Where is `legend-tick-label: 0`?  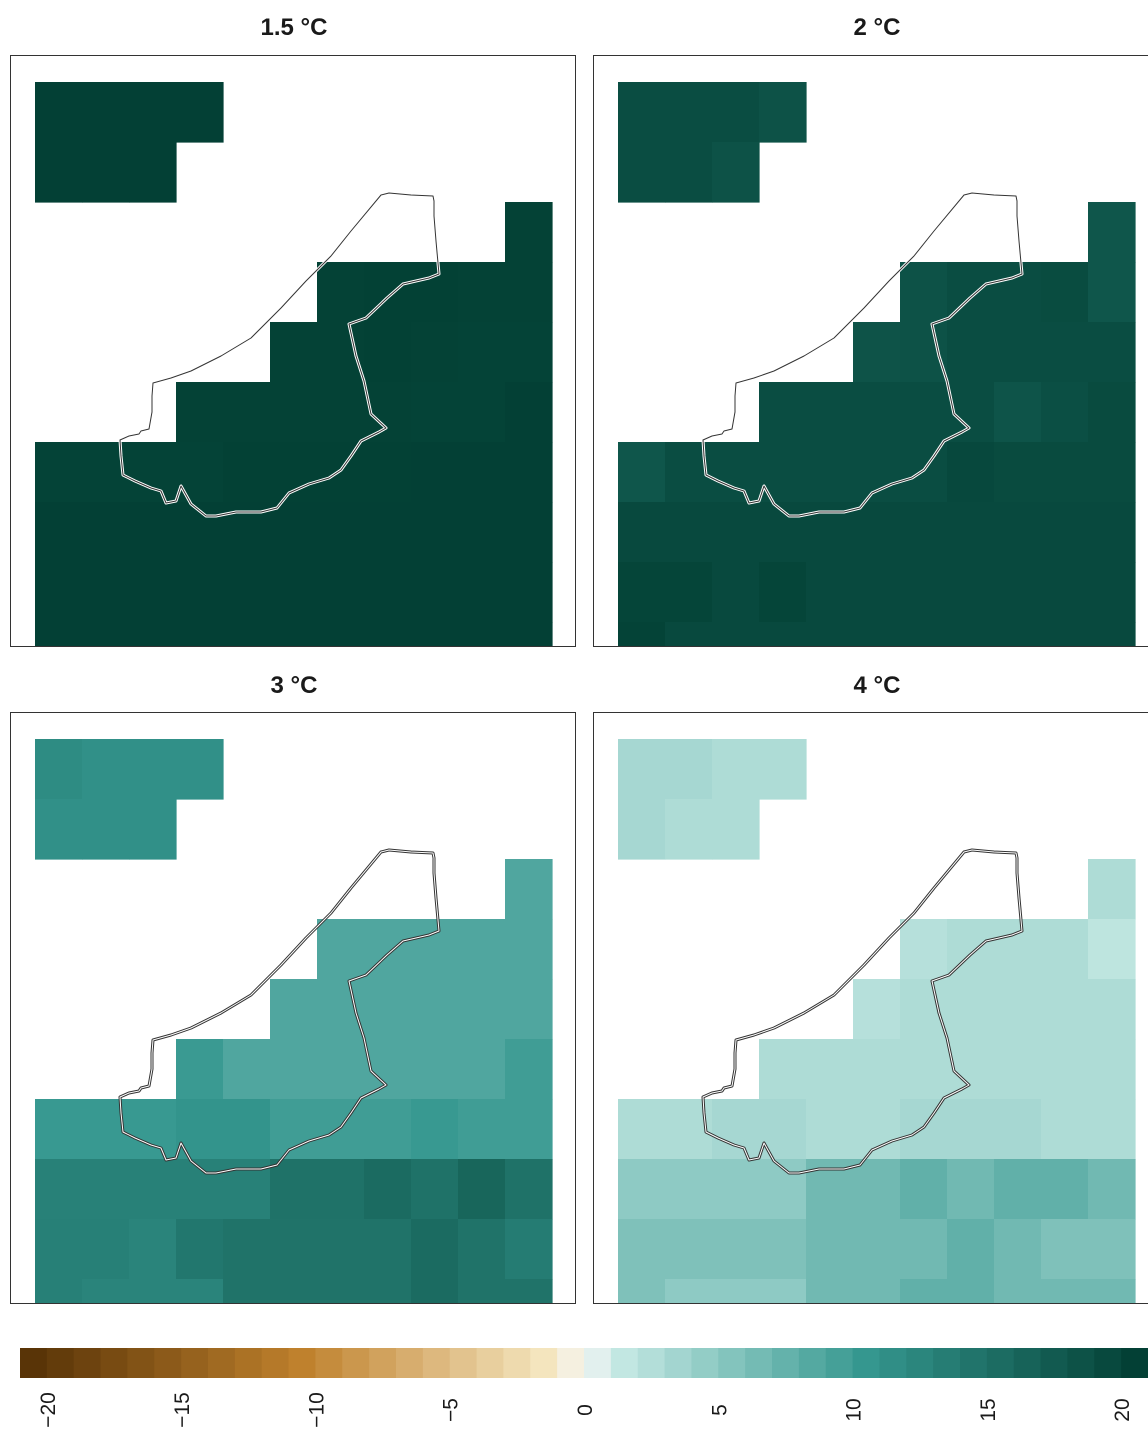 legend-tick-label: 0 is located at coordinates (585, 1410).